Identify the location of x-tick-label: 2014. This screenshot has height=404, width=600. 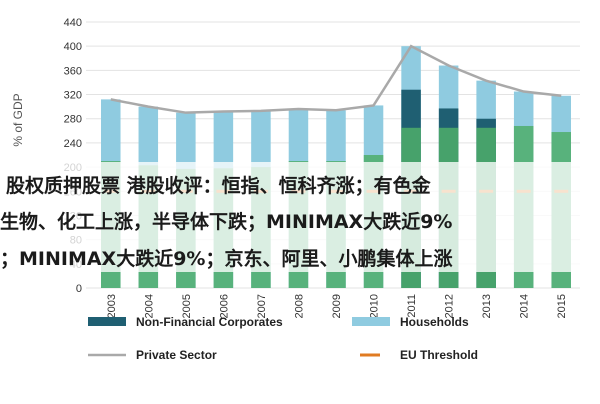
(525, 306).